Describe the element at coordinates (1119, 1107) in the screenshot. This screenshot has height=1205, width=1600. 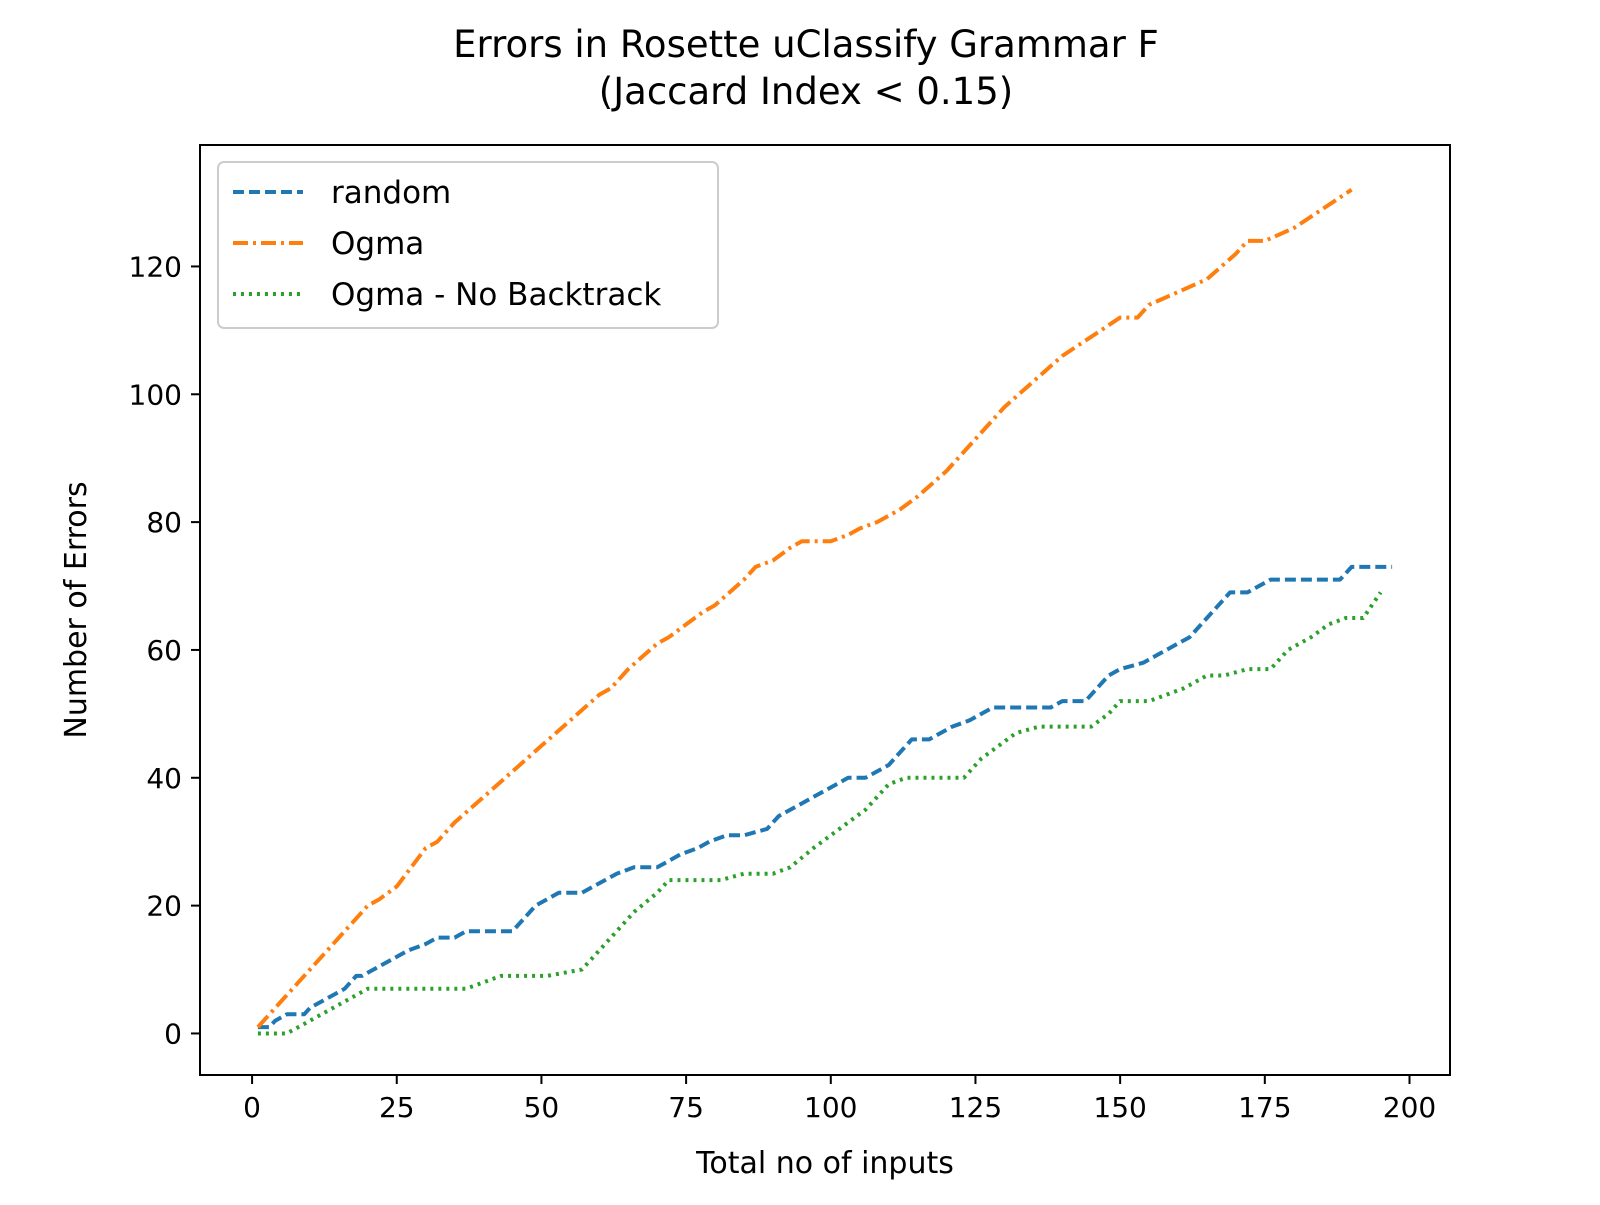
I see `x-tick-label: 150` at that location.